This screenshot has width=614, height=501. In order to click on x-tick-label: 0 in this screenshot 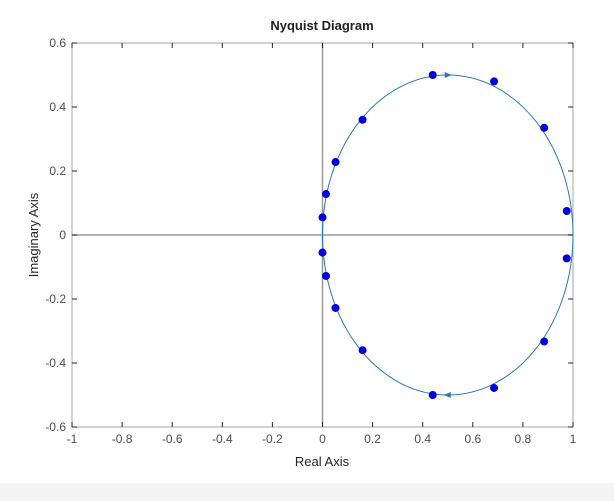, I will do `click(322, 439)`.